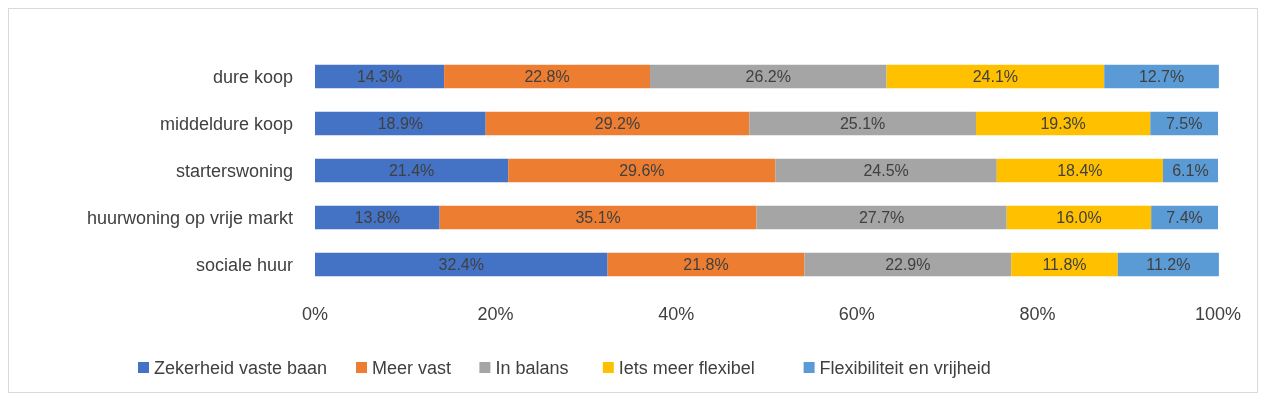  I want to click on data-label: 19.3%, so click(1063, 124).